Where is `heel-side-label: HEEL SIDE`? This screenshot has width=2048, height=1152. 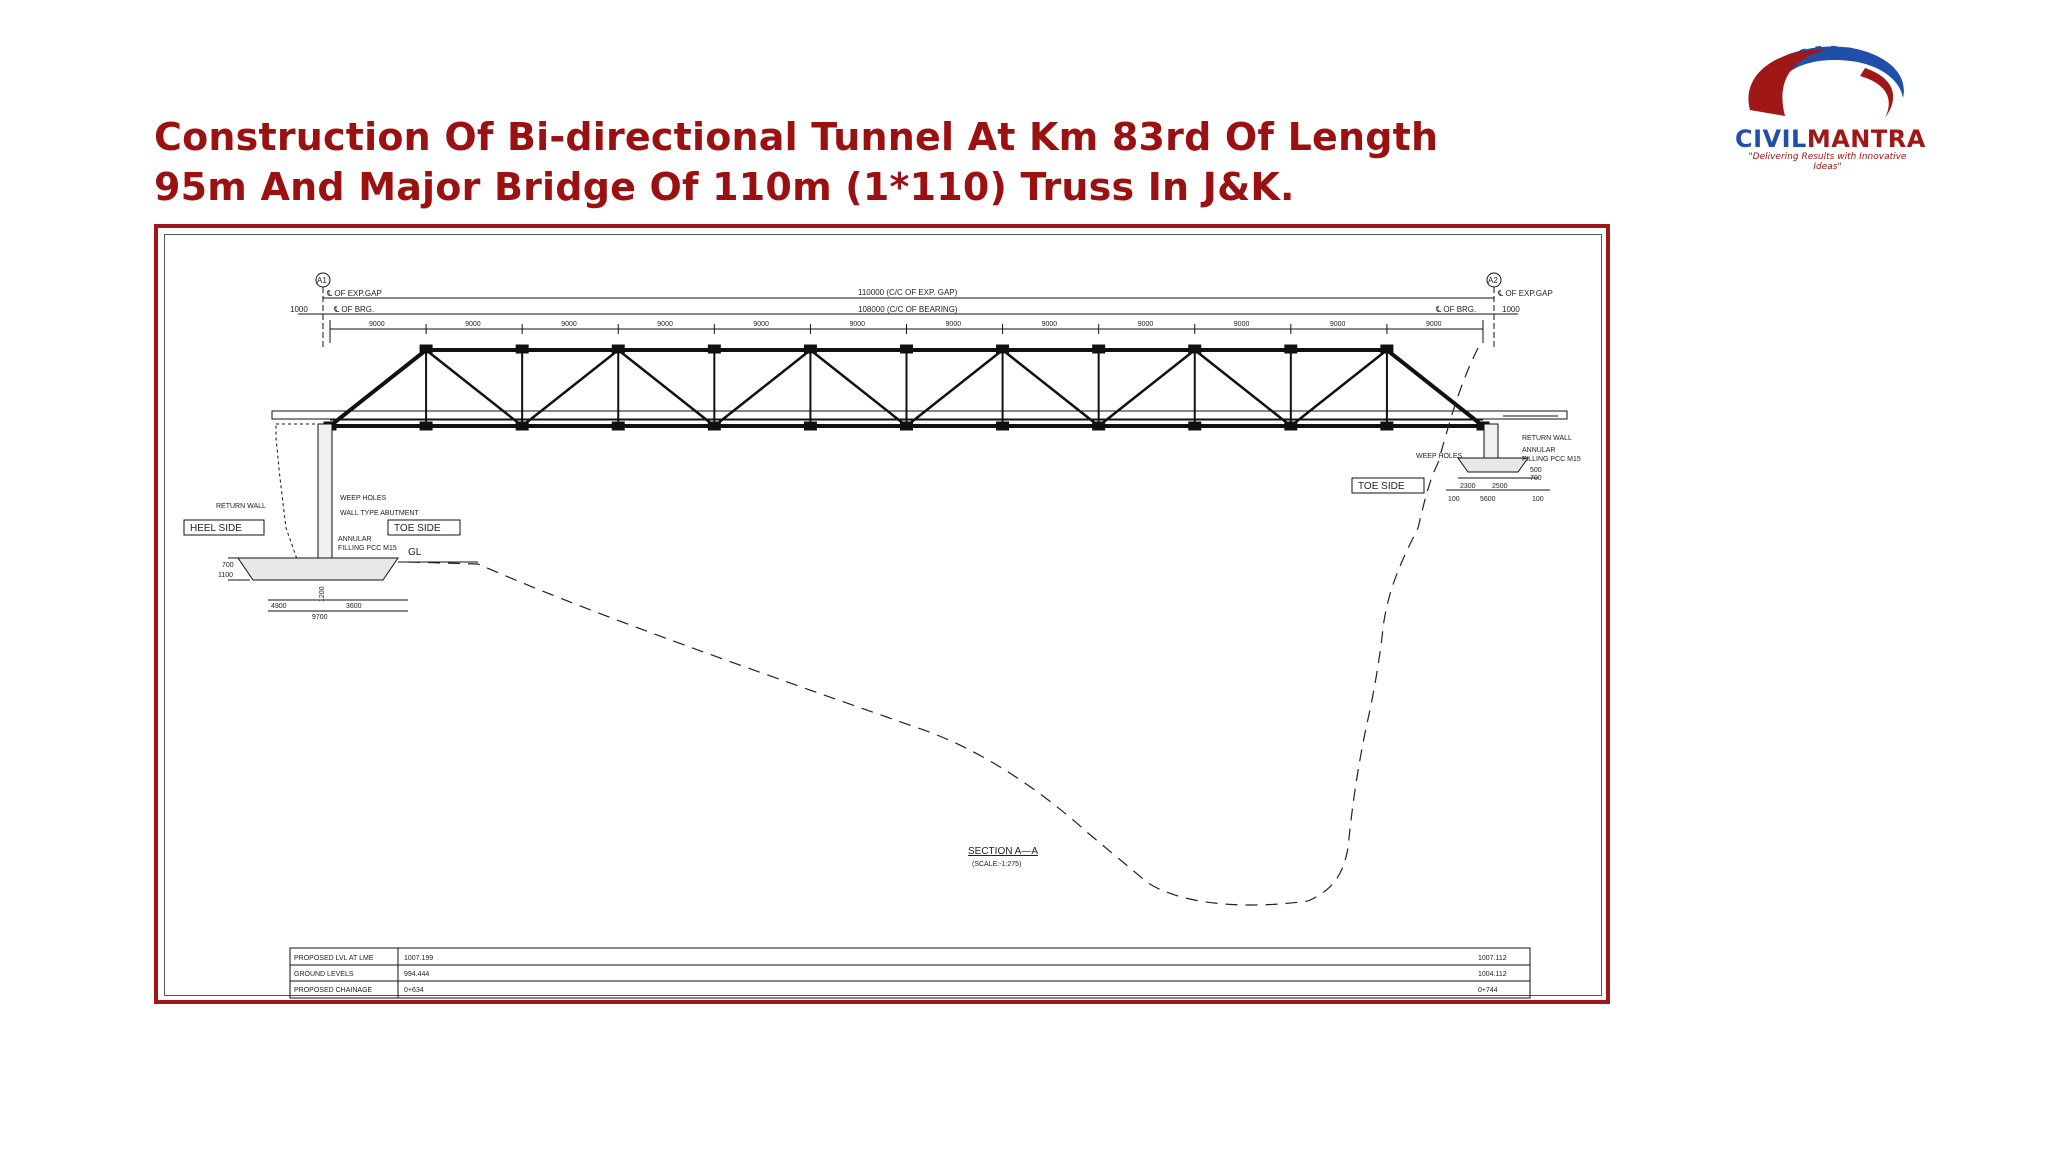
heel-side-label: HEEL SIDE is located at coordinates (216, 528).